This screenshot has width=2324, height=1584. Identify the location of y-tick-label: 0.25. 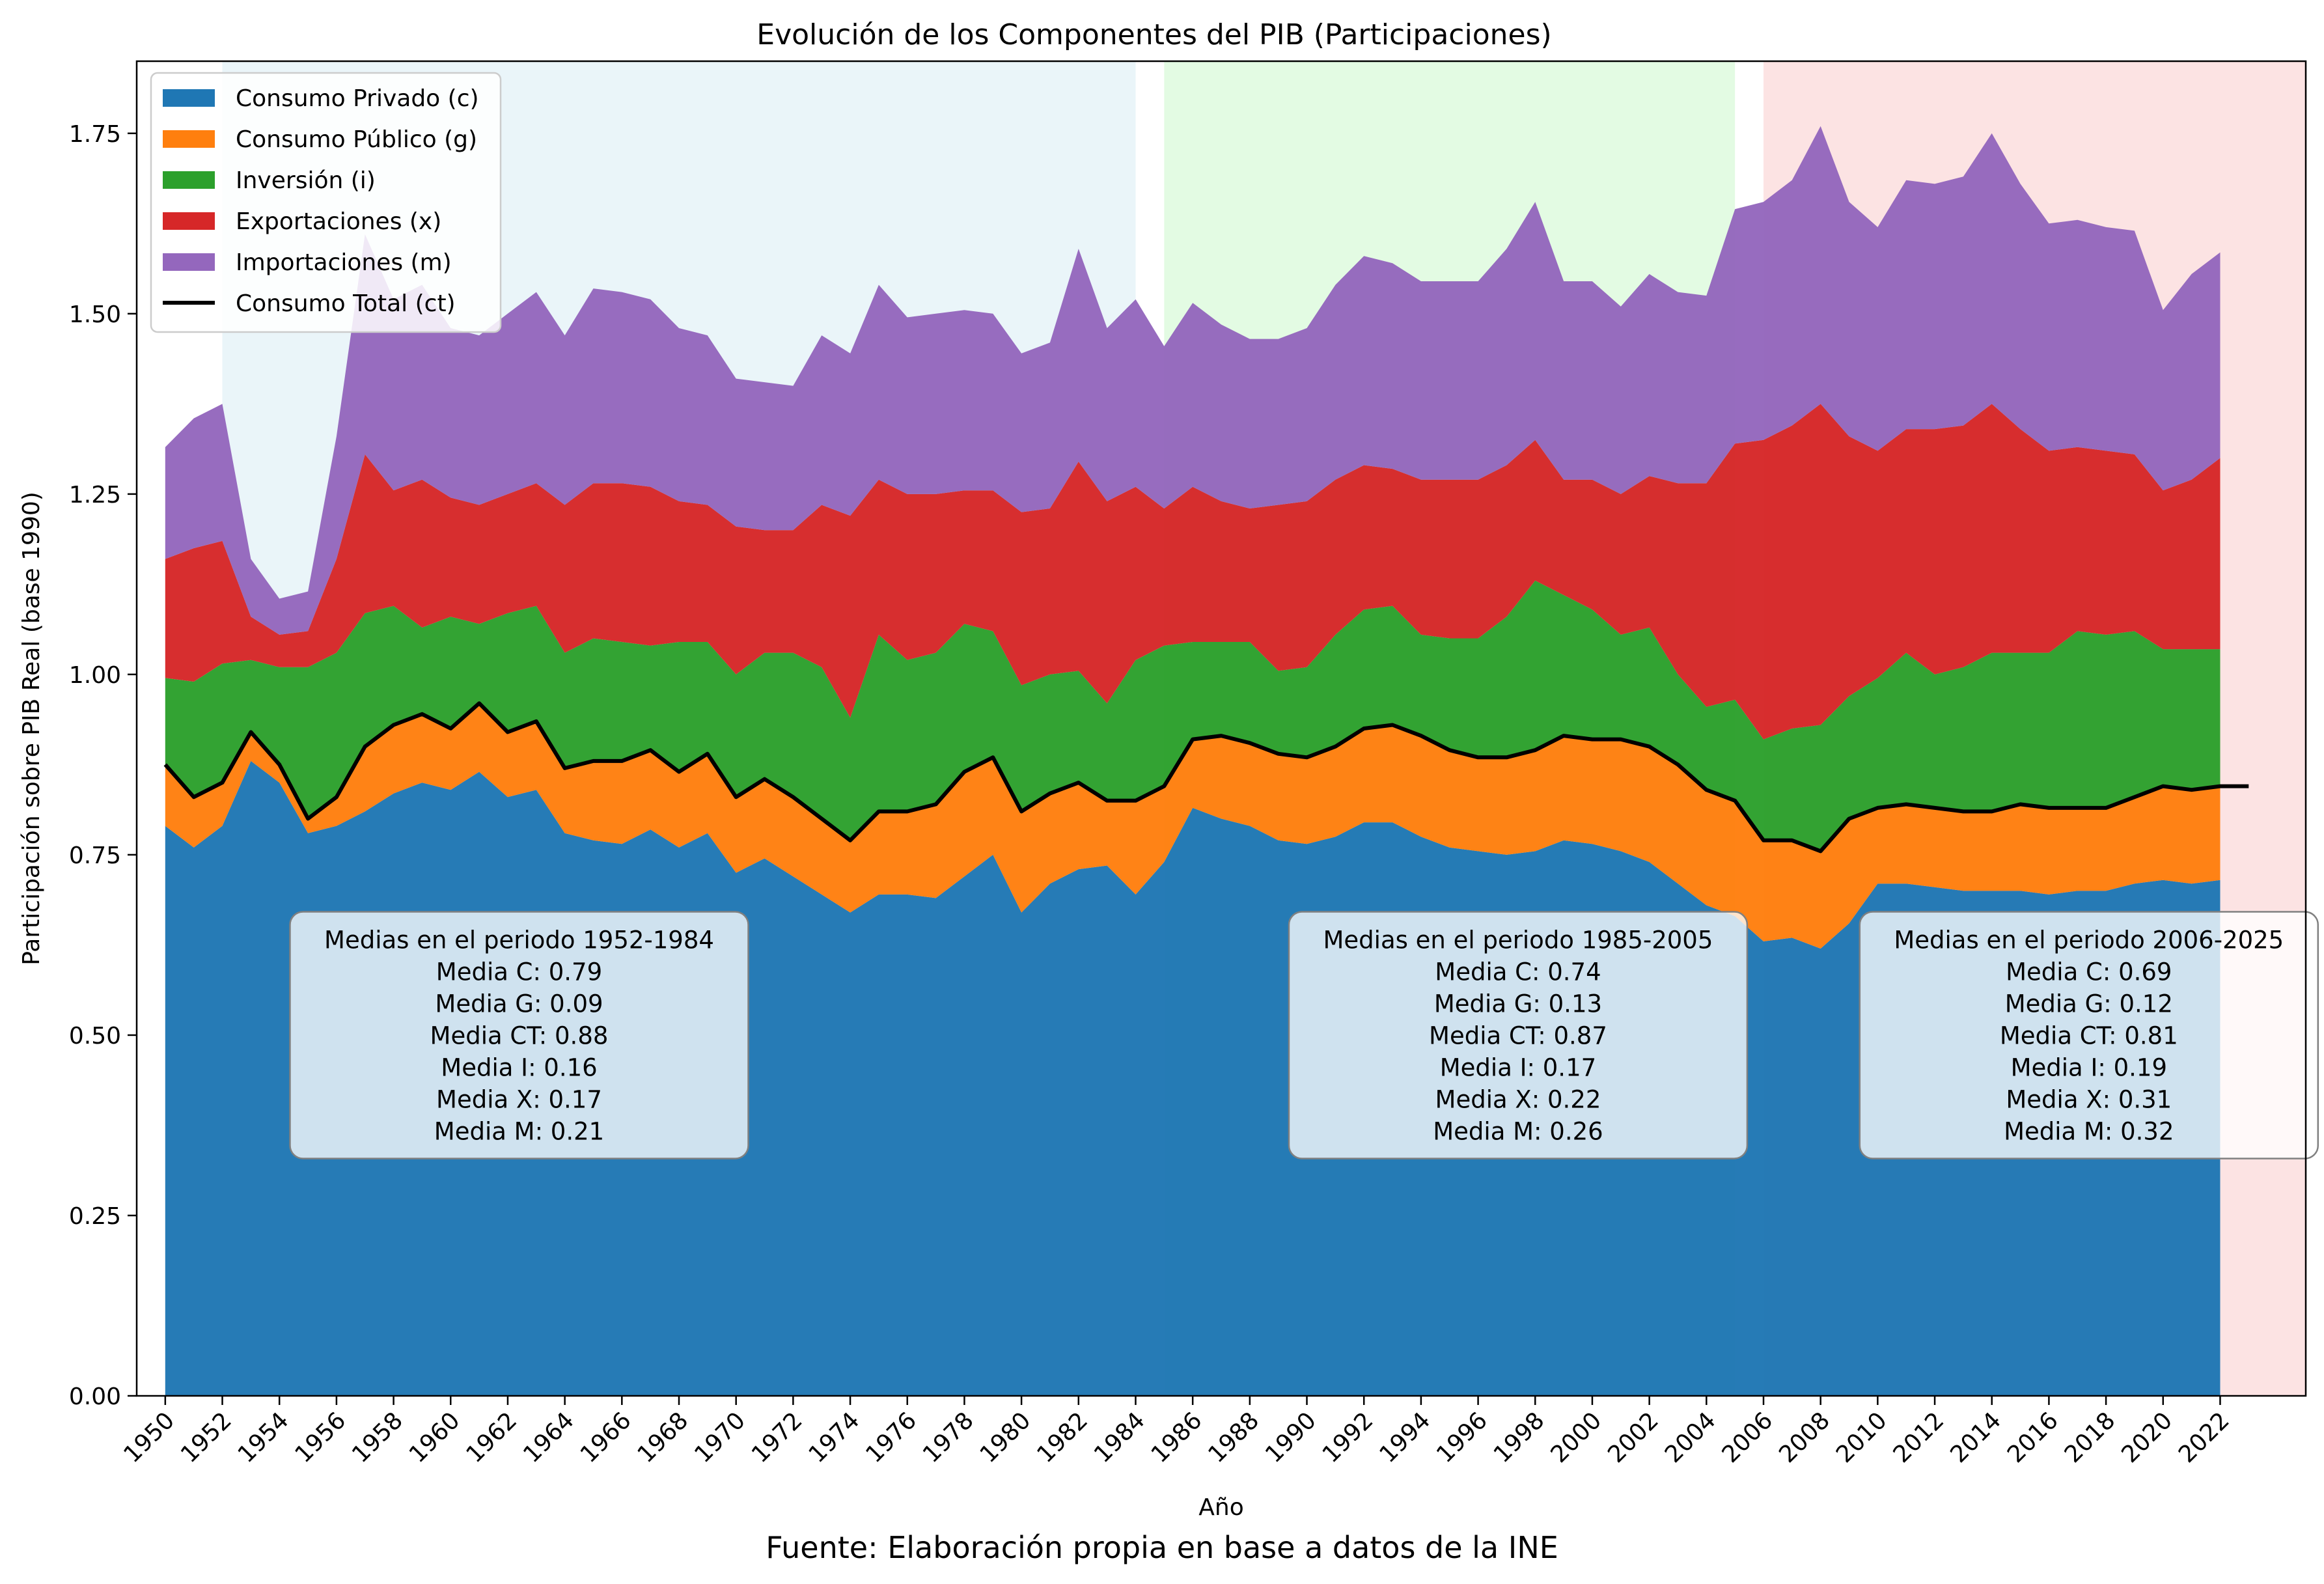
(95, 1216).